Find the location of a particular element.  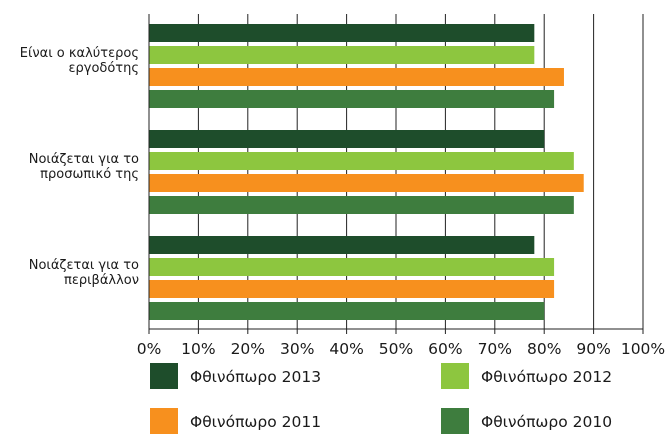

legend-item: Φθινόπωρο 2010 is located at coordinates (526, 421).